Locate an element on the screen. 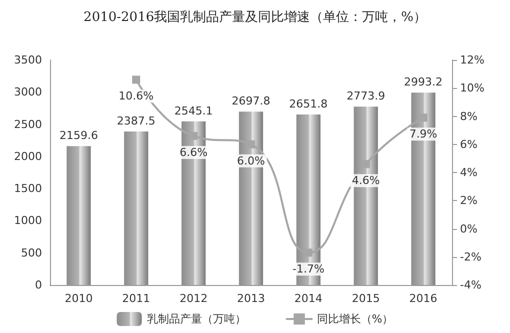 This screenshot has width=510, height=333. y-tick-label: 3000 is located at coordinates (28, 92).